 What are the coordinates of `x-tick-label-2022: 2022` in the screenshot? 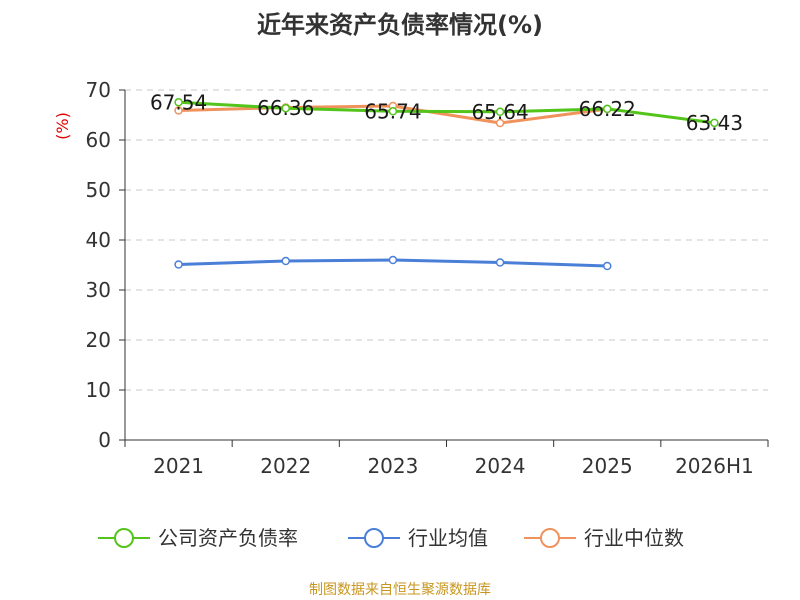 It's located at (285, 466).